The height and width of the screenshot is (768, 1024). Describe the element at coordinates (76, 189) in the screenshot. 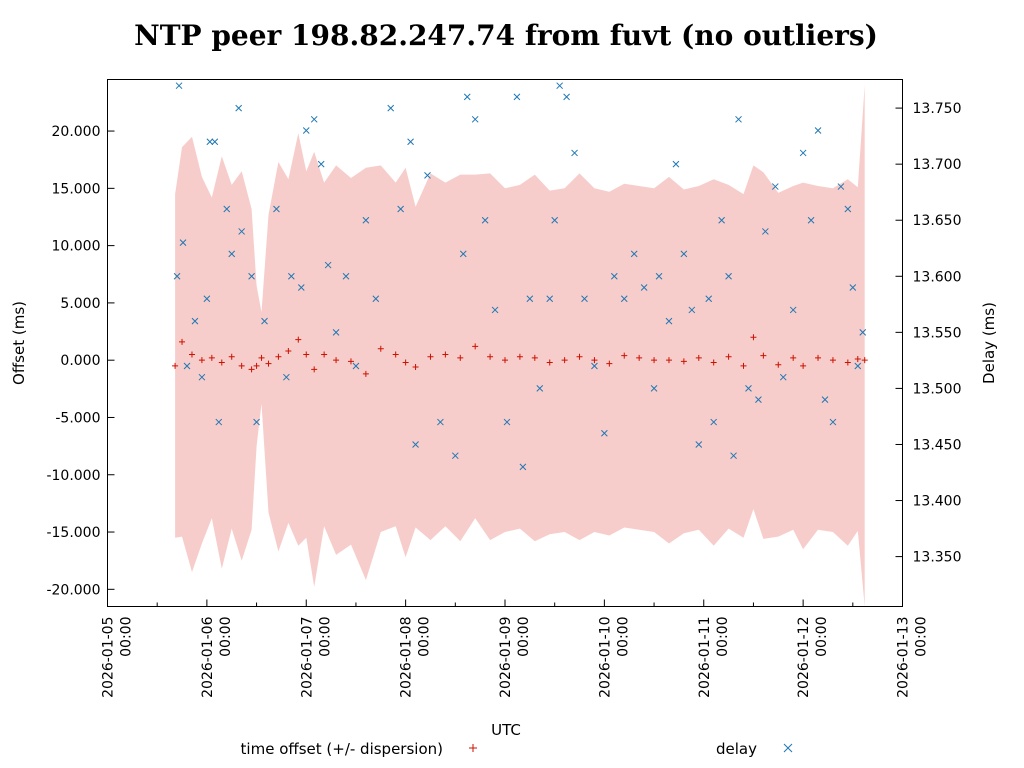

I see `y-left-label-1: 15.000` at that location.